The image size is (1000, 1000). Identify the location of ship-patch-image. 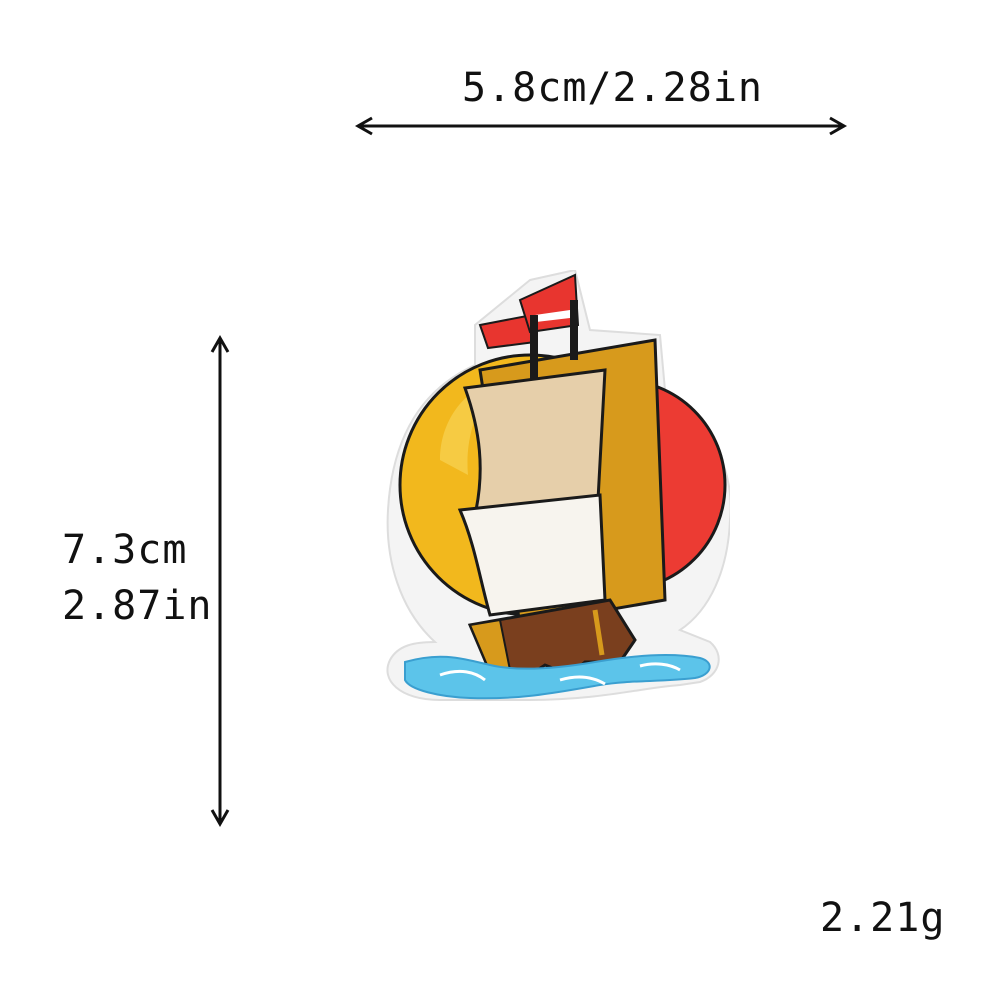
(558, 485).